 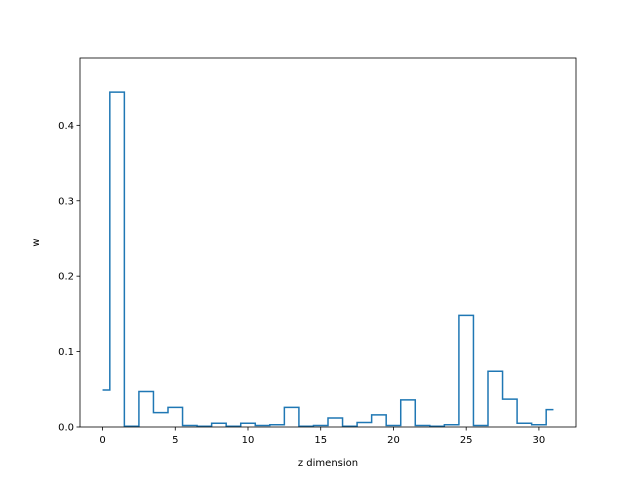 What do you see at coordinates (248, 440) in the screenshot?
I see `x-tick-label: 10` at bounding box center [248, 440].